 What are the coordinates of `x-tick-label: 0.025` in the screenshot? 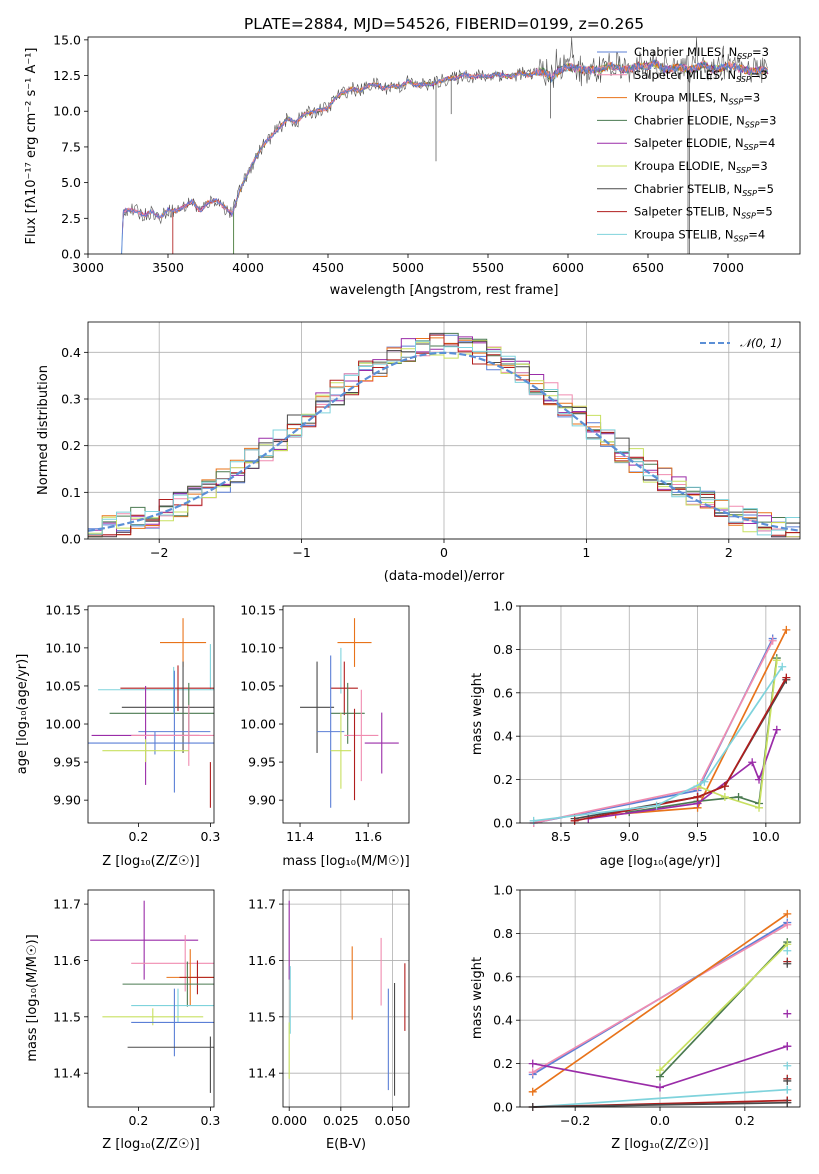 It's located at (341, 1120).